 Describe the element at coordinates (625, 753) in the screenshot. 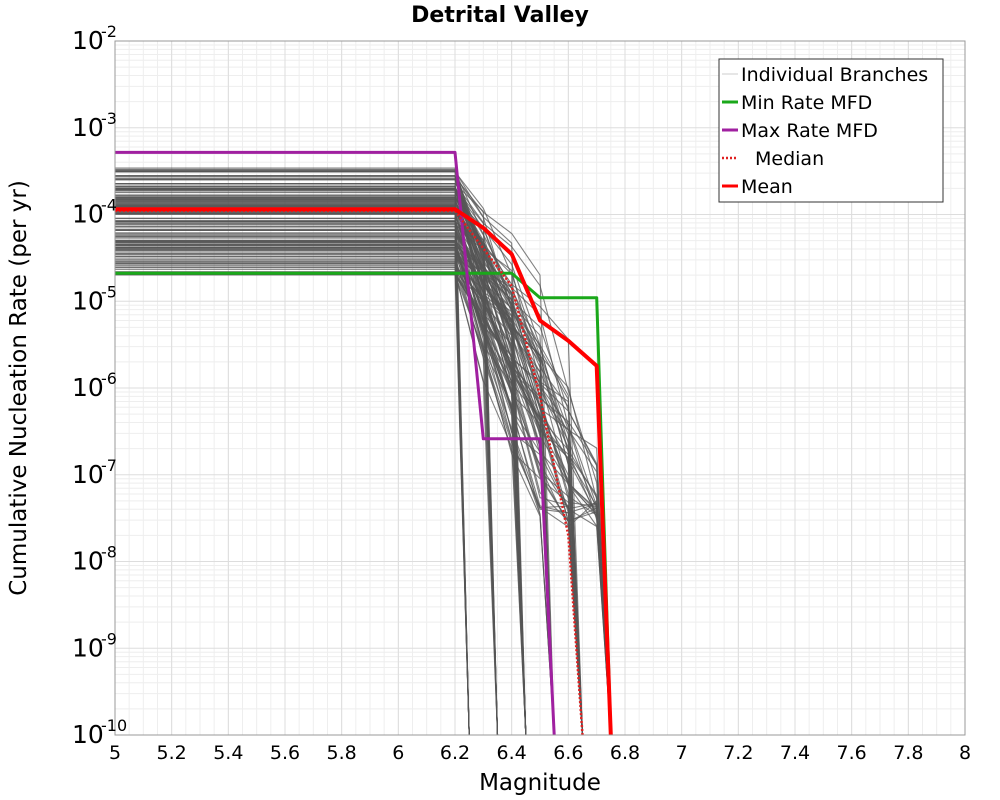

I see `x-tick-label: 6.8` at that location.